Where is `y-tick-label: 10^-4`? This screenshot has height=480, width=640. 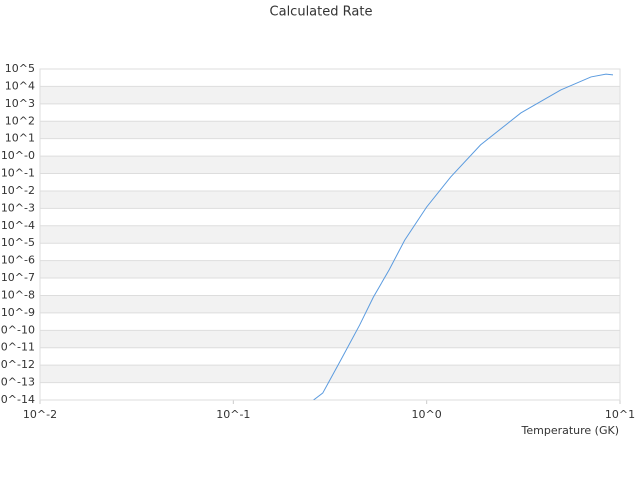
y-tick-label: 10^-4 is located at coordinates (18, 225).